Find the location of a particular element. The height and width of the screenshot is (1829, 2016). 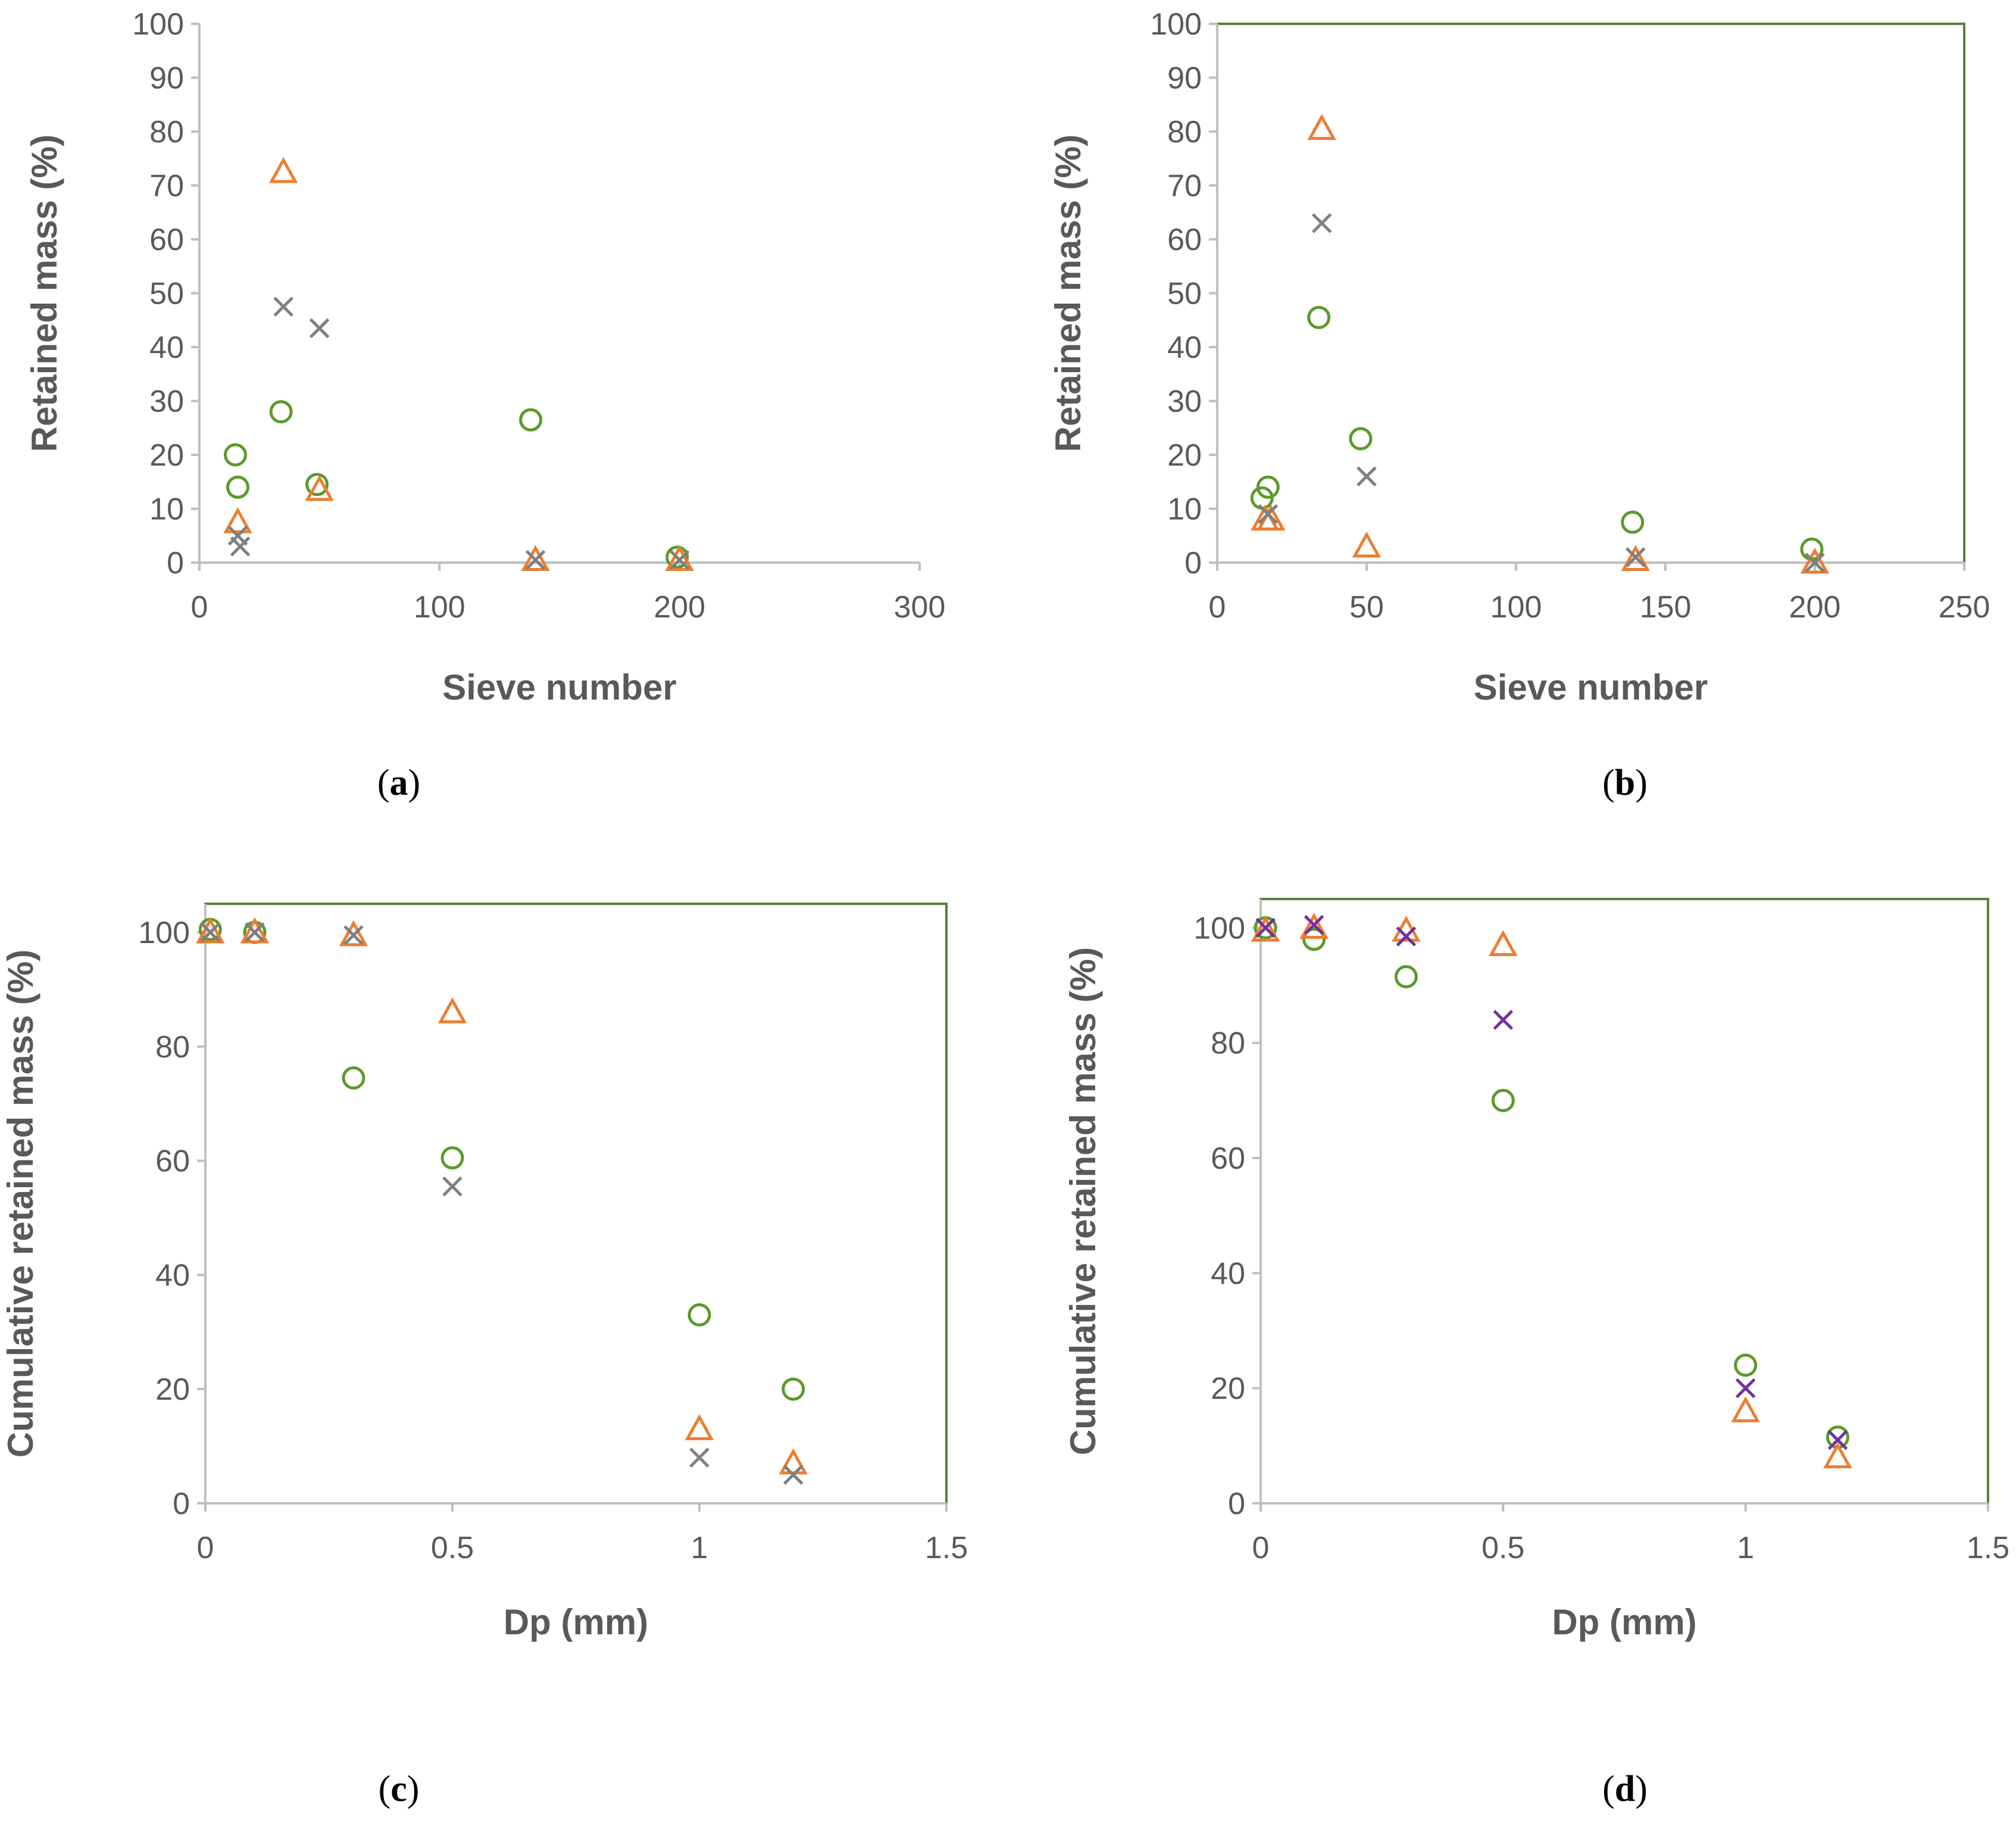

panel-label: (d) is located at coordinates (1625, 1789).